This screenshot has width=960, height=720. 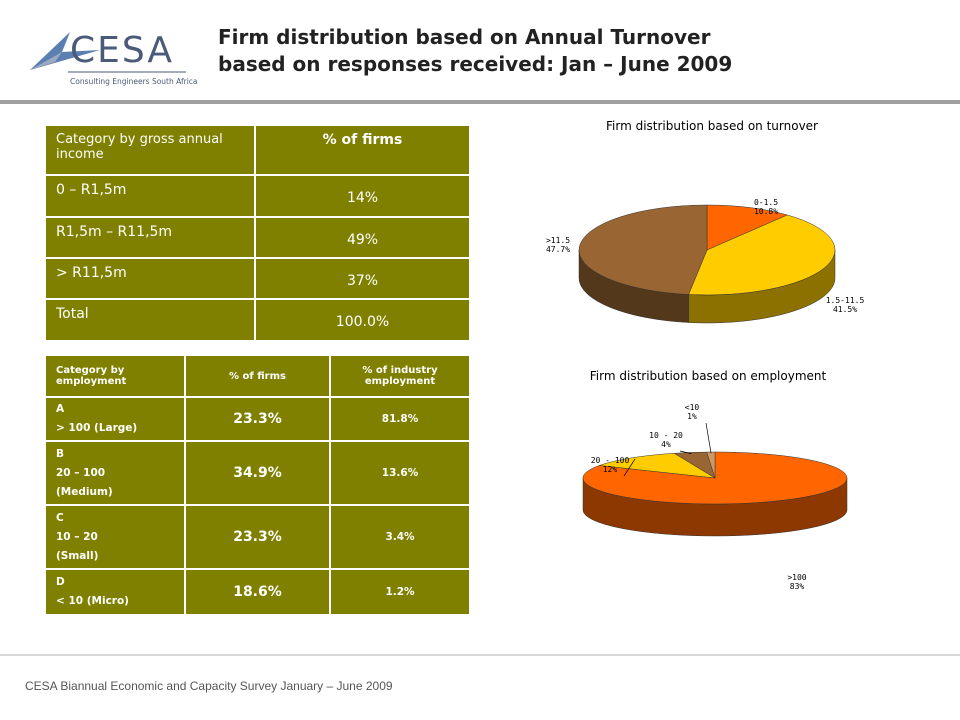 I want to click on slice-label: >100, so click(x=796, y=577).